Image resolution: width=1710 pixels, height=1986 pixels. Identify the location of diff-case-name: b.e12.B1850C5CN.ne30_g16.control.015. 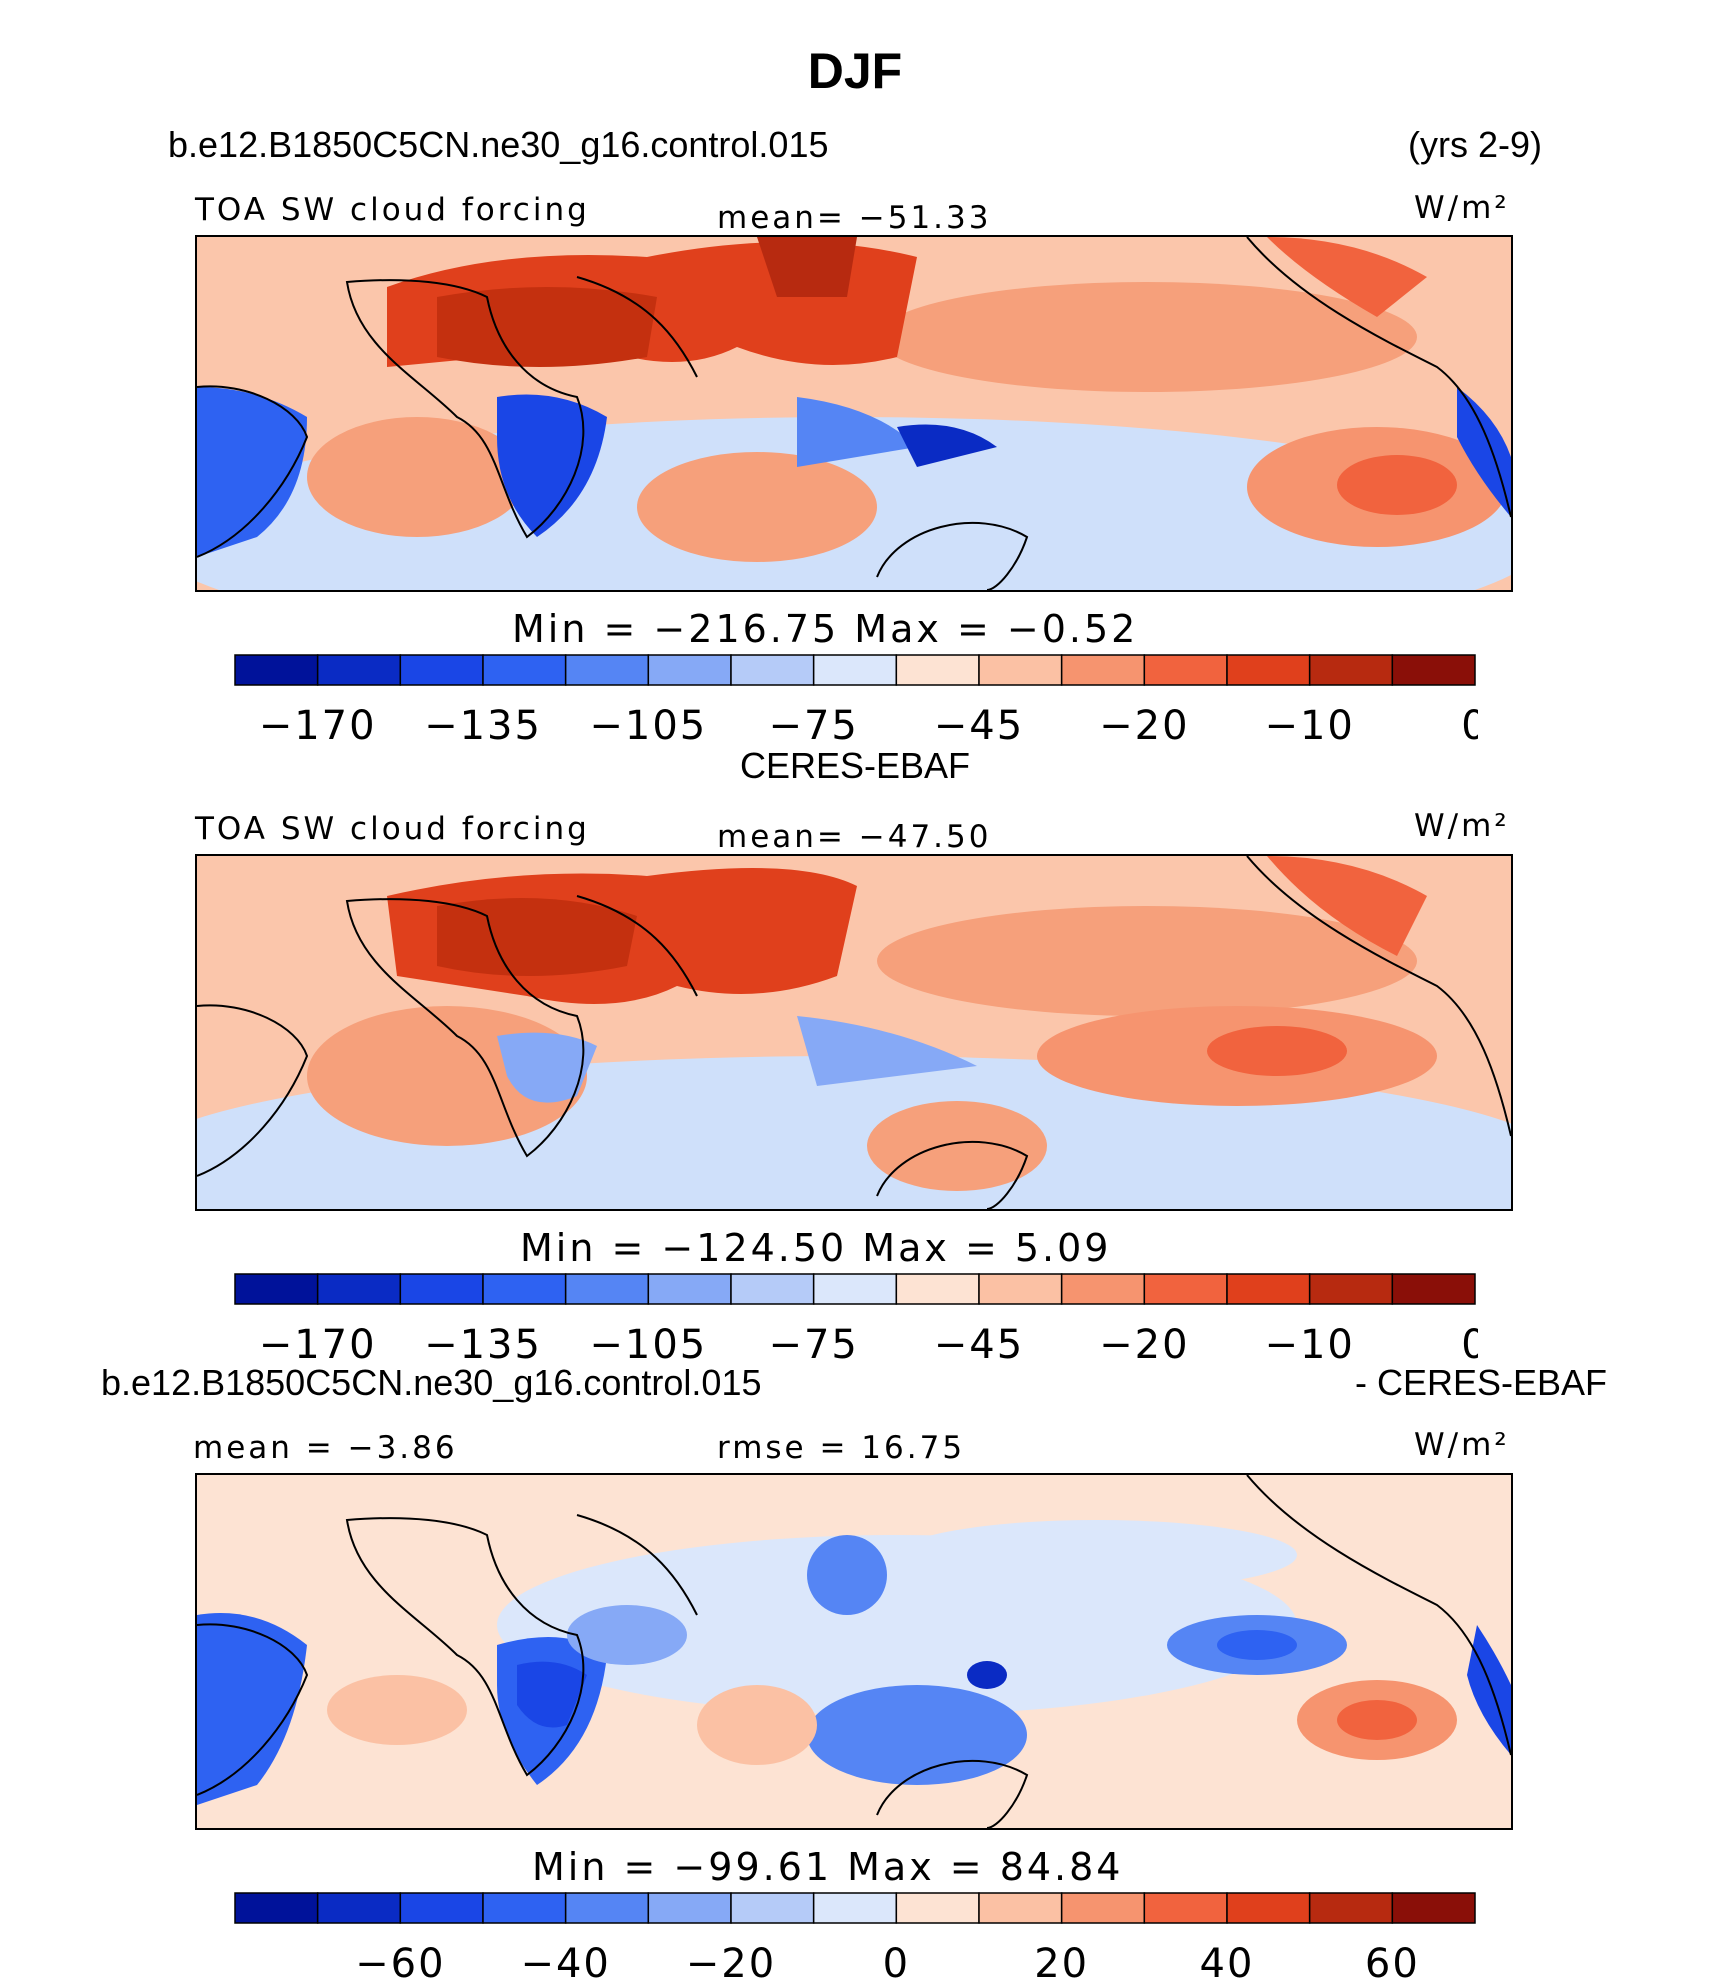
(431, 1382).